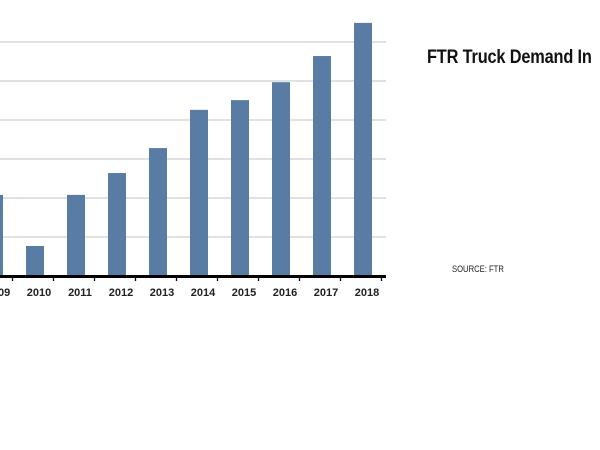 This screenshot has height=450, width=600. Describe the element at coordinates (478, 269) in the screenshot. I see `chart-source: SOURCE: FTR` at that location.